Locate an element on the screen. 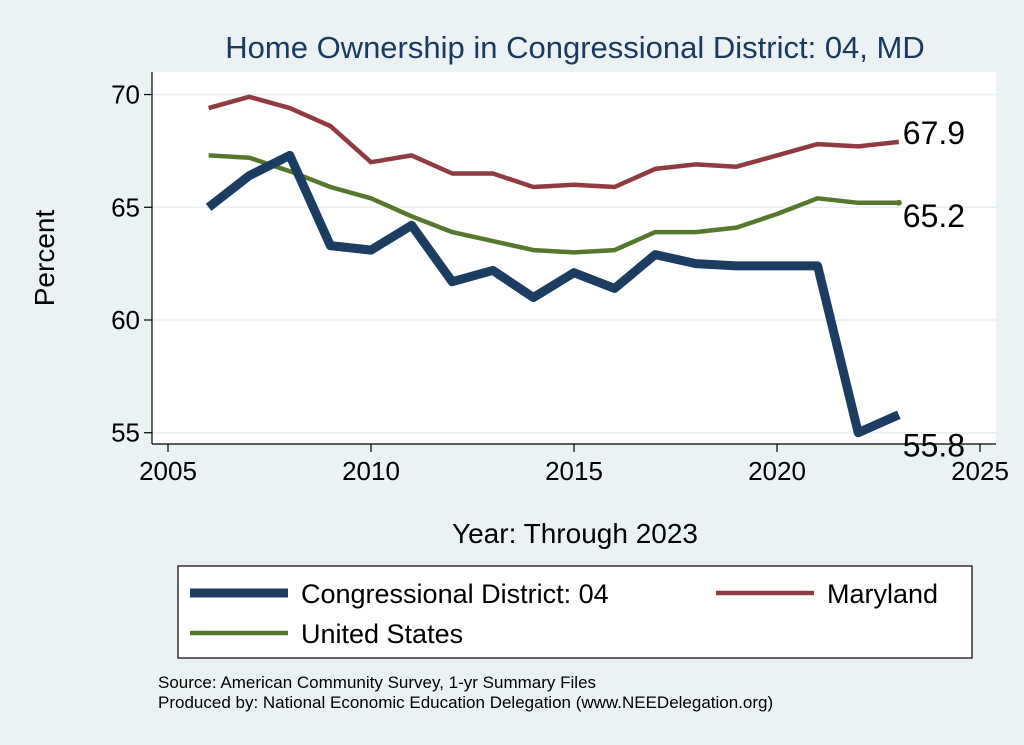  legend-label-district: Congressional District: 04 is located at coordinates (455, 594).